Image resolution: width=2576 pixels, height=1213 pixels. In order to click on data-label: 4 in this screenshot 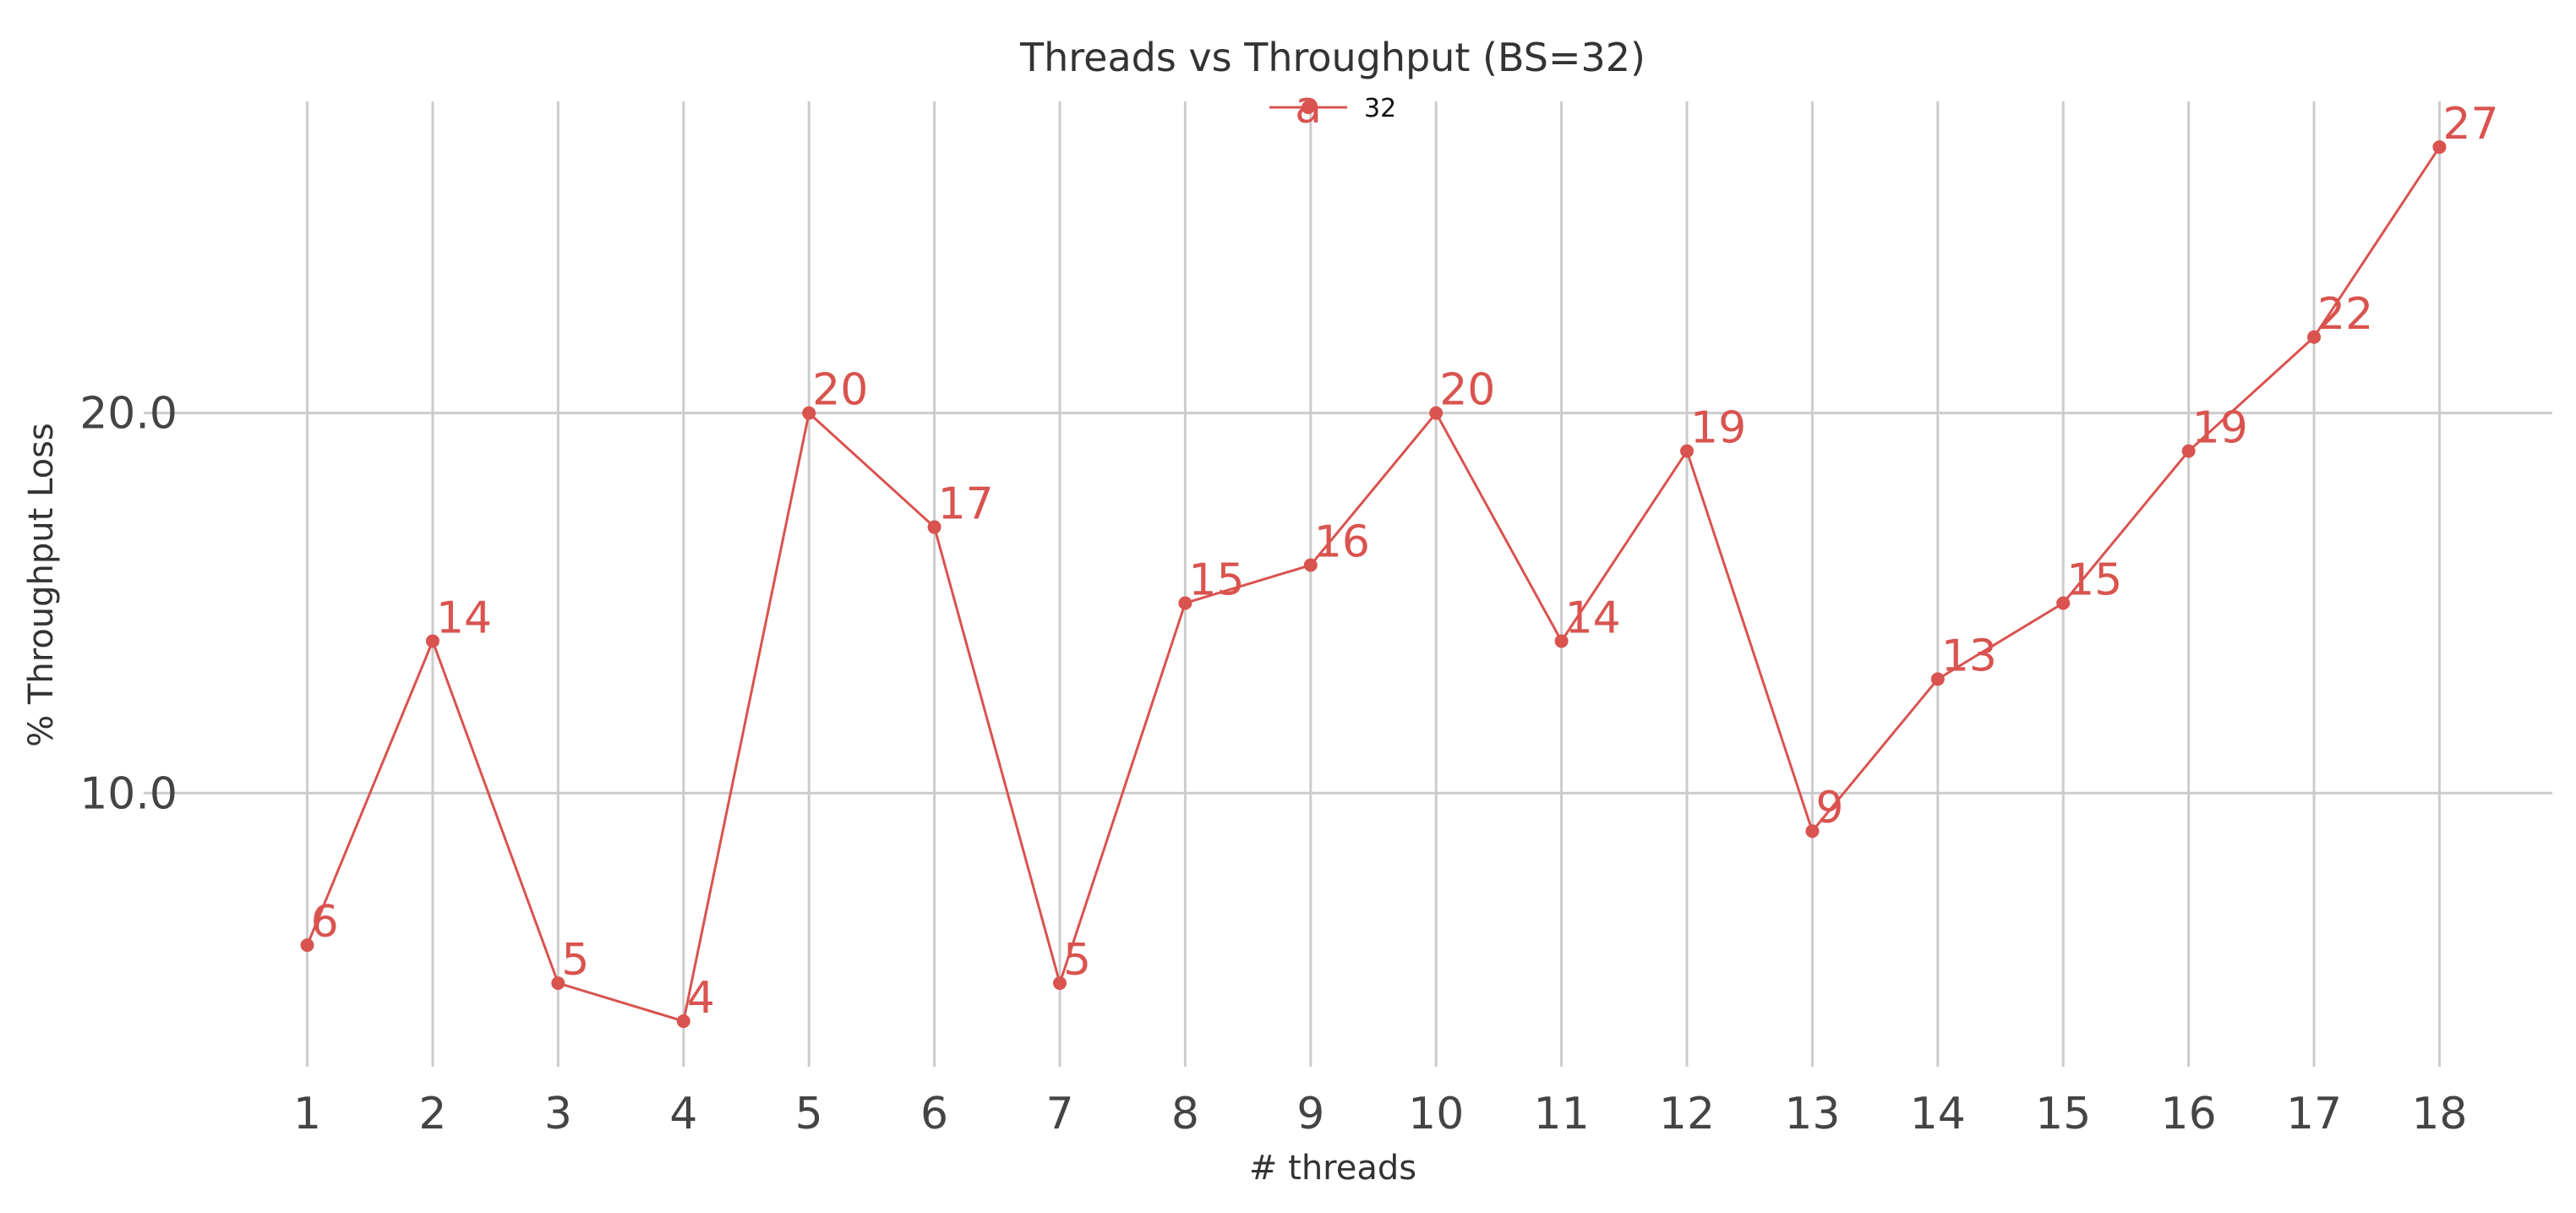, I will do `click(701, 998)`.